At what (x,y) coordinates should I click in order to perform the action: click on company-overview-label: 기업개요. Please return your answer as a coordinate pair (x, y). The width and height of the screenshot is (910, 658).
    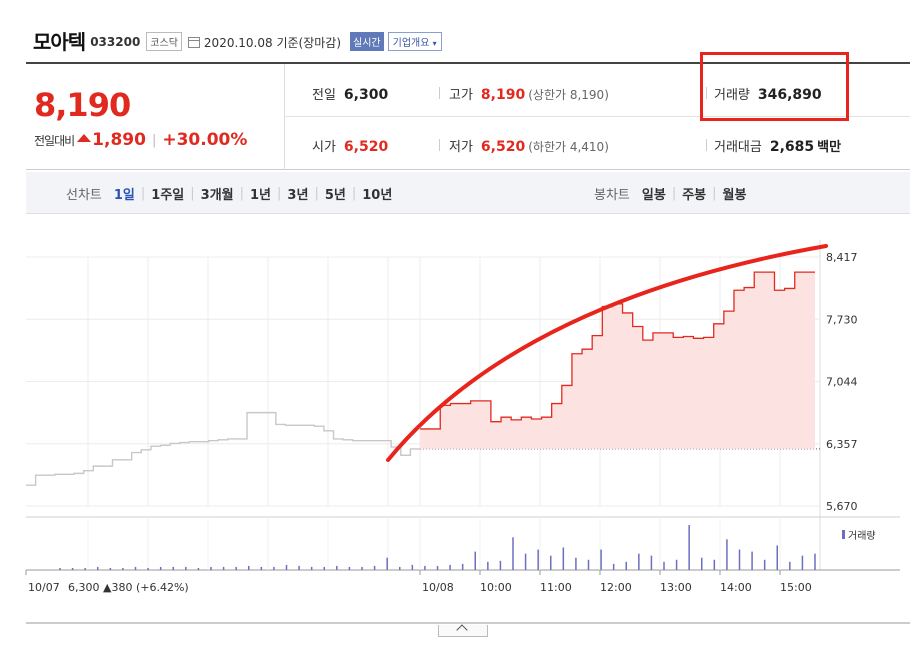
    Looking at the image, I should click on (411, 43).